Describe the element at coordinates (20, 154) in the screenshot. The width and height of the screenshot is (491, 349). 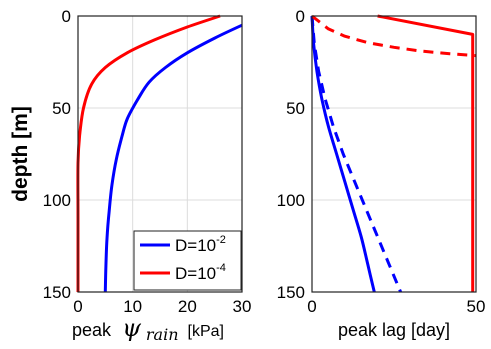
I see `y-axis-label: depth [m]` at that location.